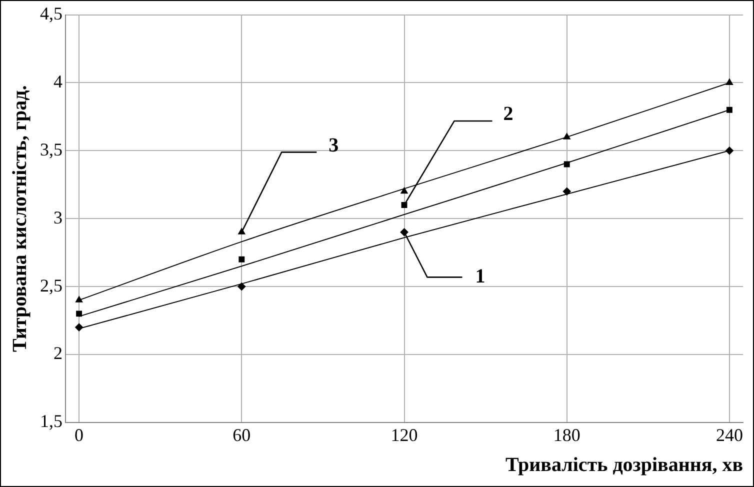 Image resolution: width=754 pixels, height=487 pixels. Describe the element at coordinates (51, 14) in the screenshot. I see `y-tick-label: 4,5` at that location.